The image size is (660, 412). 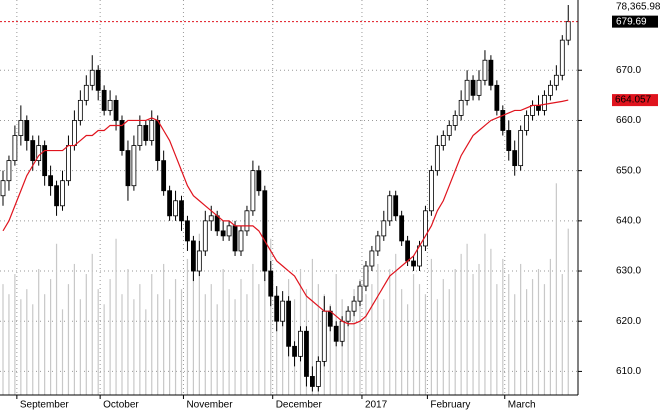 I want to click on ma-label: 664.057, so click(x=633, y=100).